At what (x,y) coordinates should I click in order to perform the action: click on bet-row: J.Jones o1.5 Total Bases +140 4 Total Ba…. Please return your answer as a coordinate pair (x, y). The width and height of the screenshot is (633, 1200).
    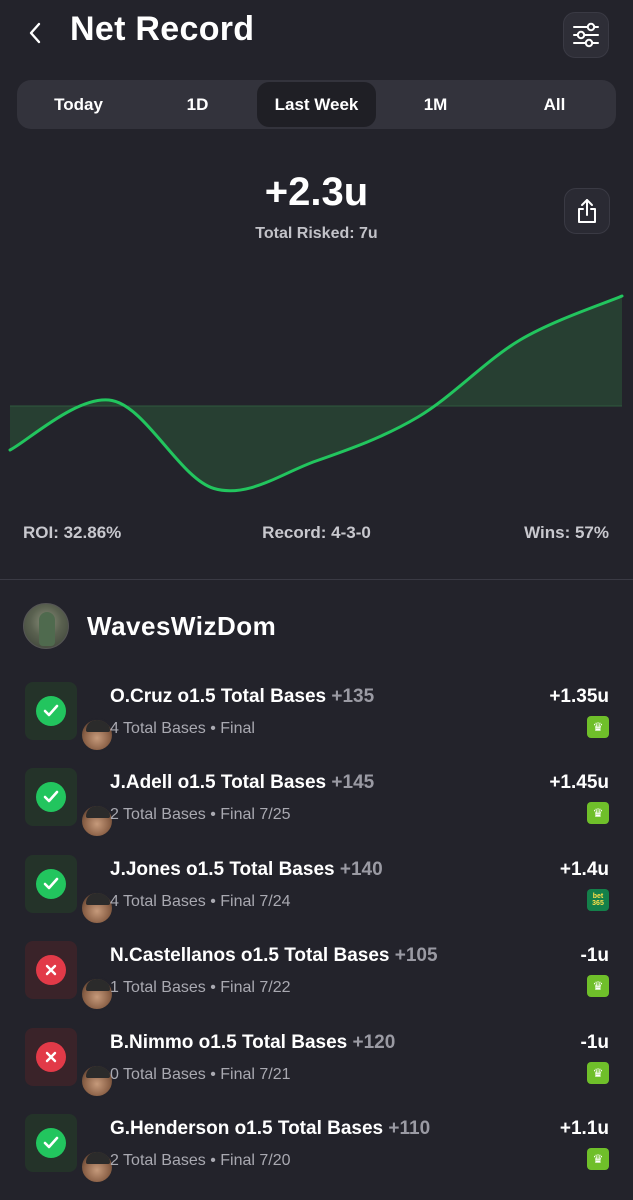
    Looking at the image, I should click on (316, 896).